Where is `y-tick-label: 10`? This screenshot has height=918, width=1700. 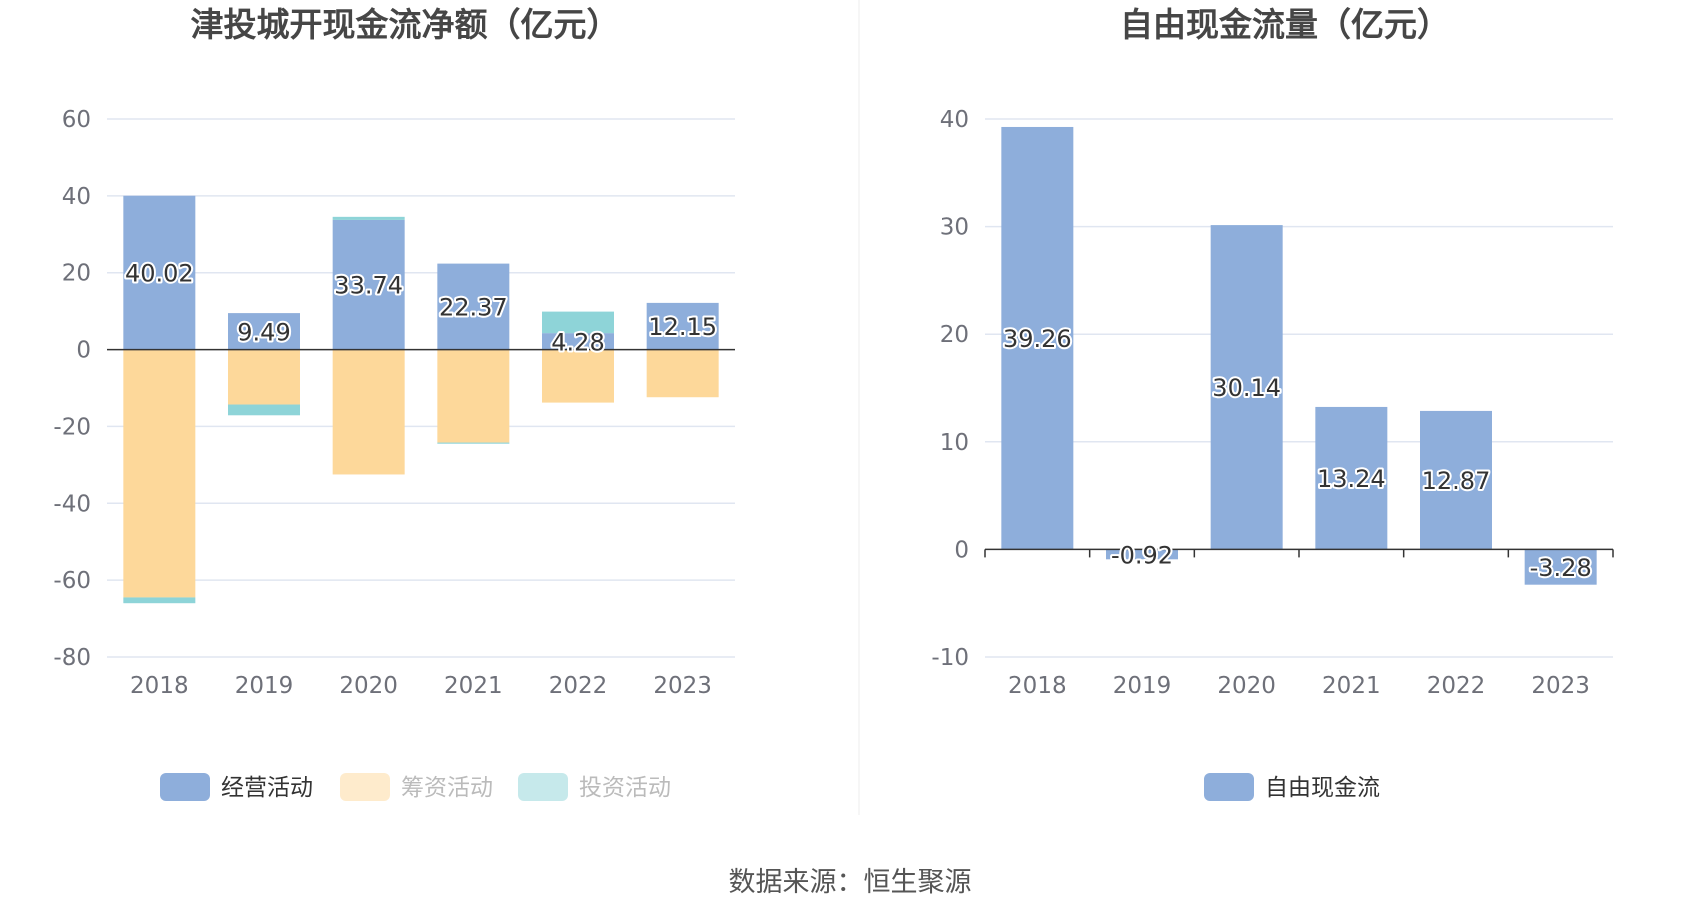
y-tick-label: 10 is located at coordinates (954, 443).